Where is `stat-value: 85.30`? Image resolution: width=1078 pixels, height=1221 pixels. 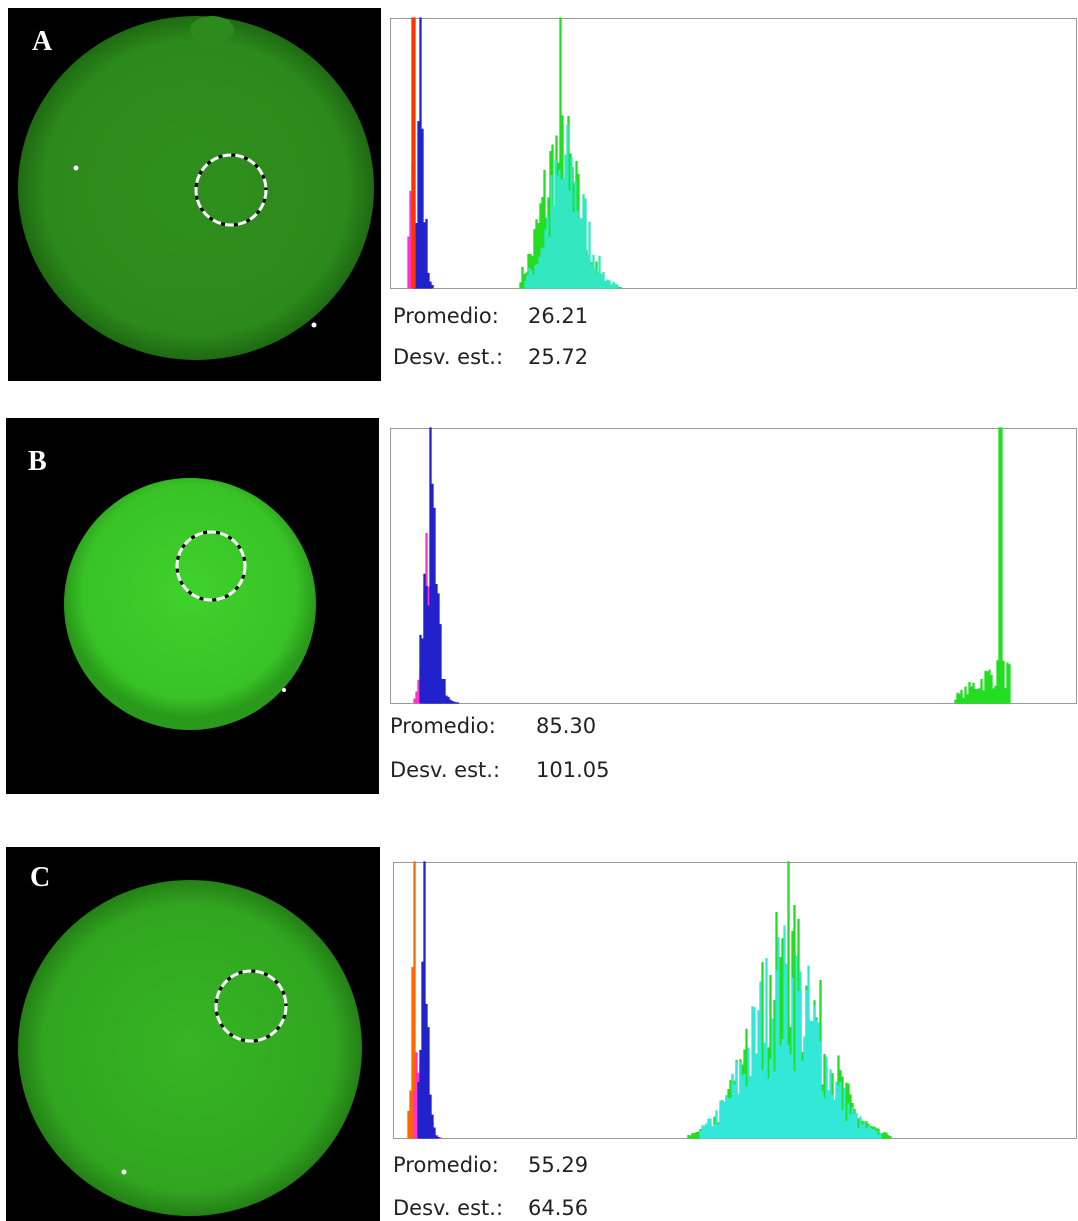
stat-value: 85.30 is located at coordinates (566, 726).